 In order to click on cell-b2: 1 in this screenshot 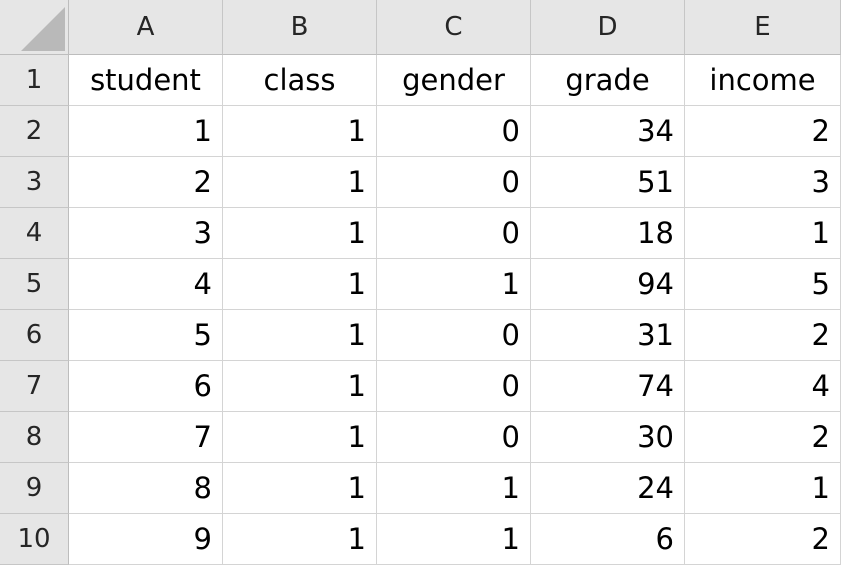, I will do `click(300, 131)`.